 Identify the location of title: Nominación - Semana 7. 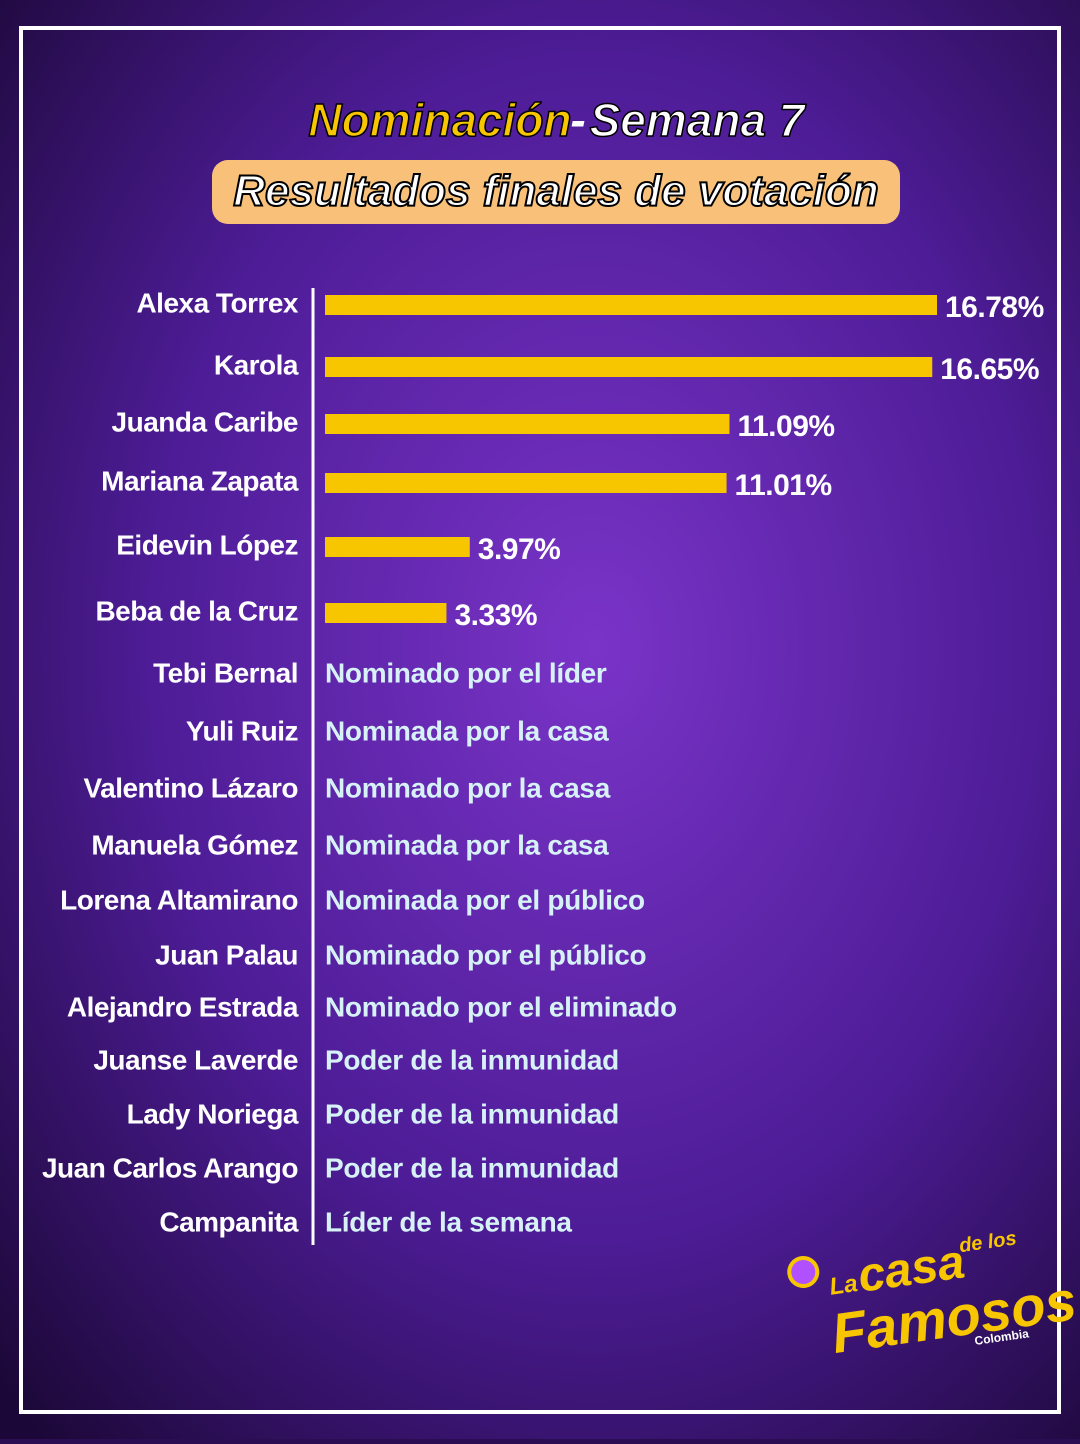
(558, 120).